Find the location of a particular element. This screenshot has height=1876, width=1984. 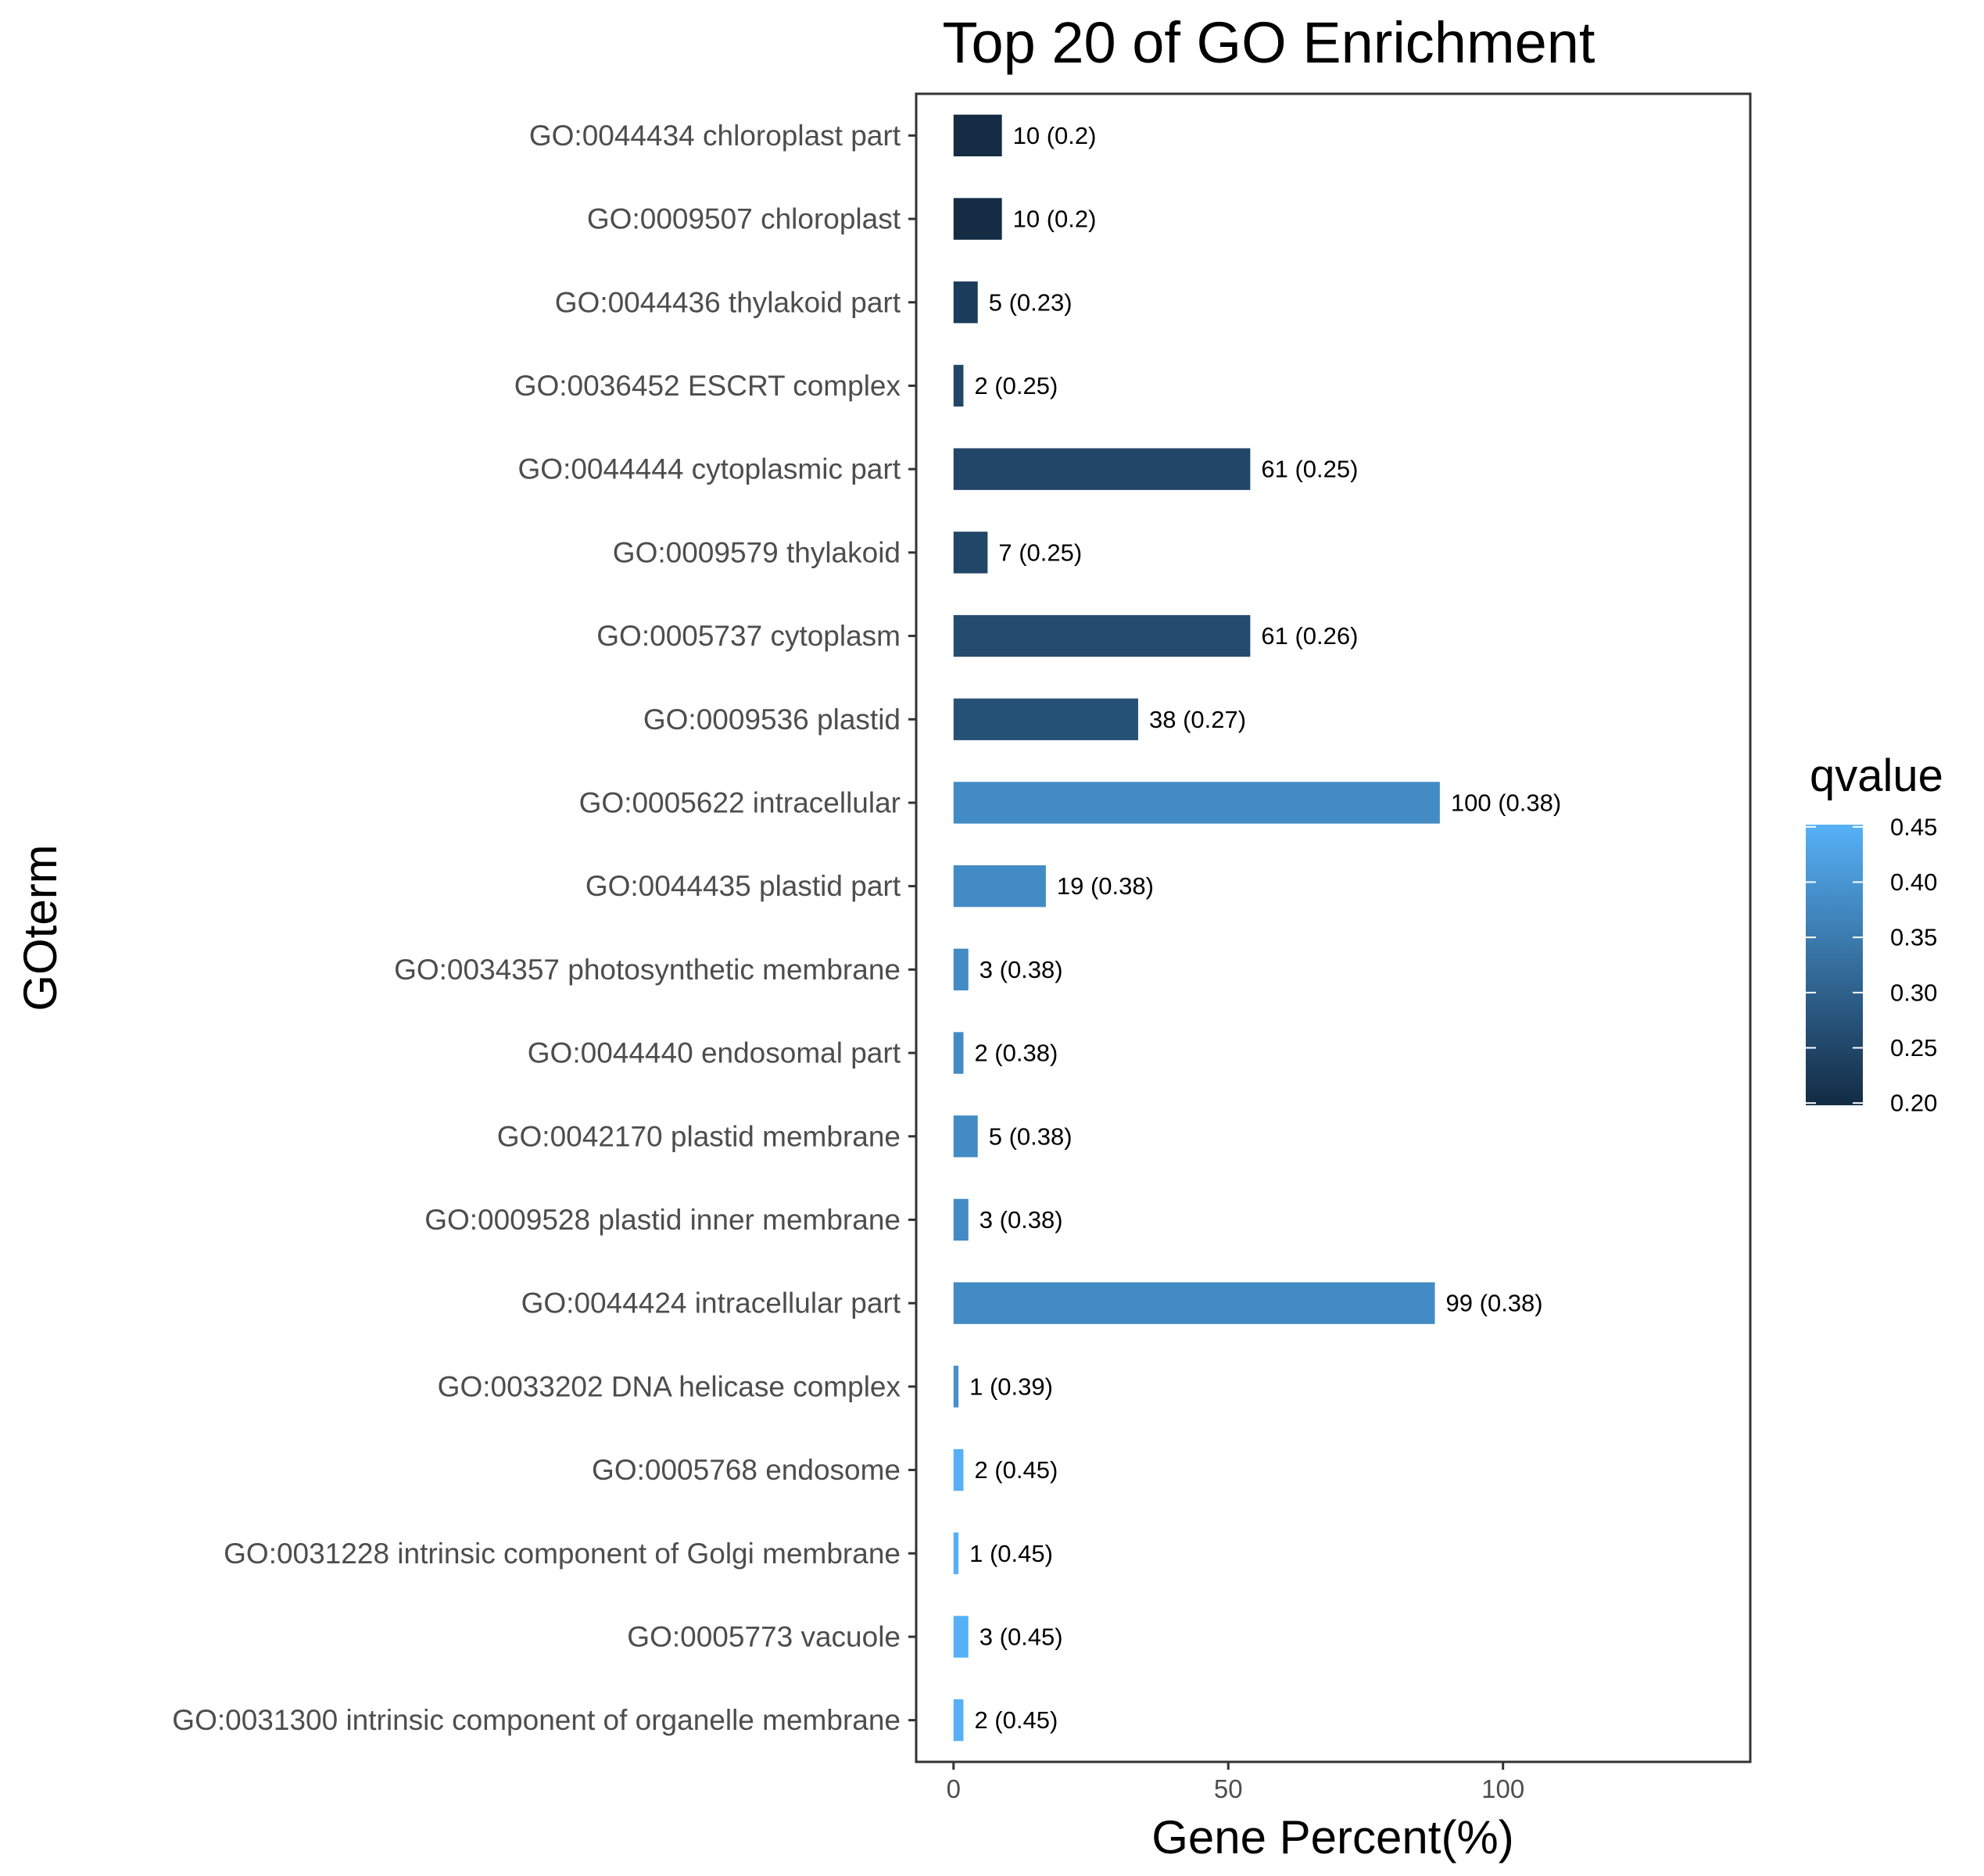

y-tick-label: GO:0009528 plastid inner membrane is located at coordinates (662, 1220).